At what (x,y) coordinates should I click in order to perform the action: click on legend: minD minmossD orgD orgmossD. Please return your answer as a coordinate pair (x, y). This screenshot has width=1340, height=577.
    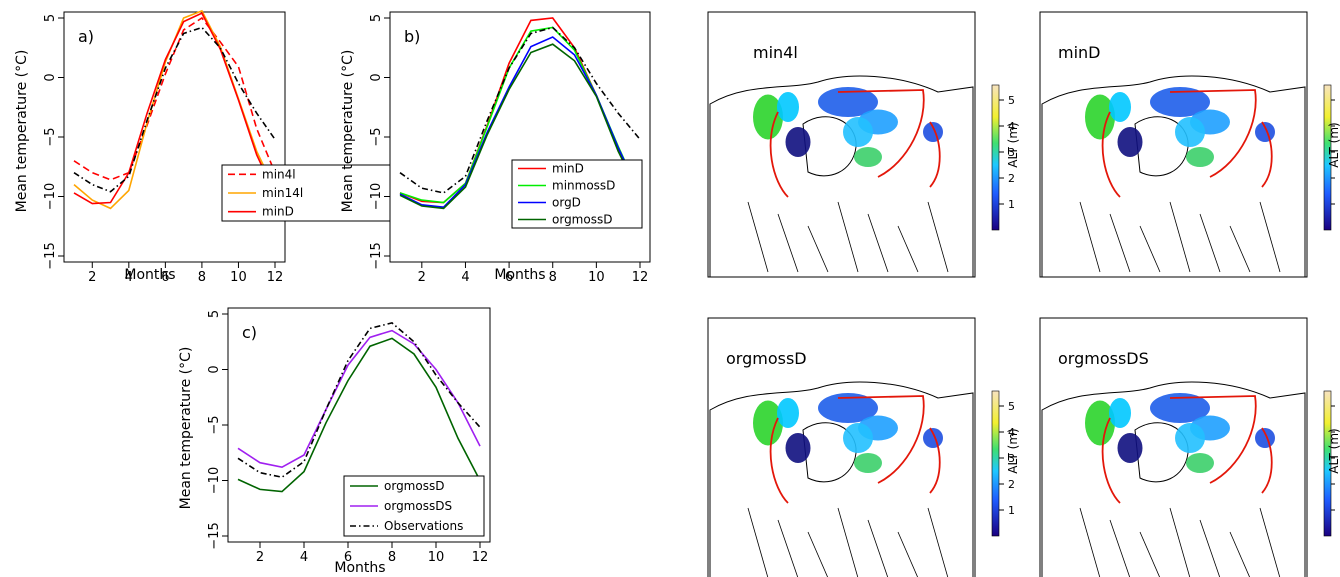
    Looking at the image, I should click on (577, 194).